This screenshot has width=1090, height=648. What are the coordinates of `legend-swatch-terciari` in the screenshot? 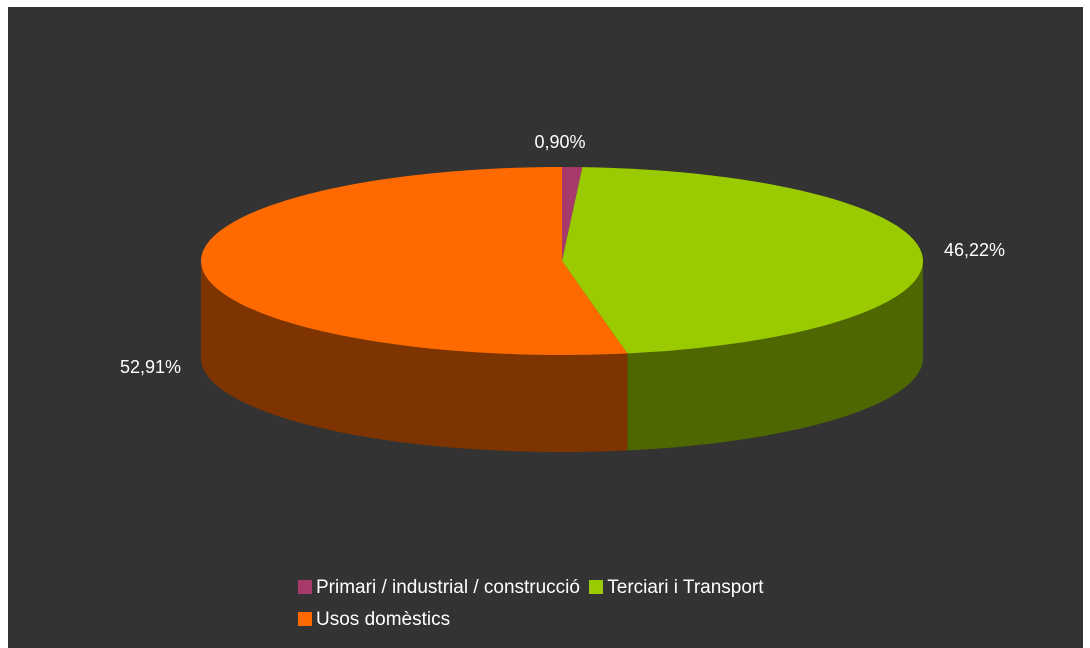 It's located at (596, 587).